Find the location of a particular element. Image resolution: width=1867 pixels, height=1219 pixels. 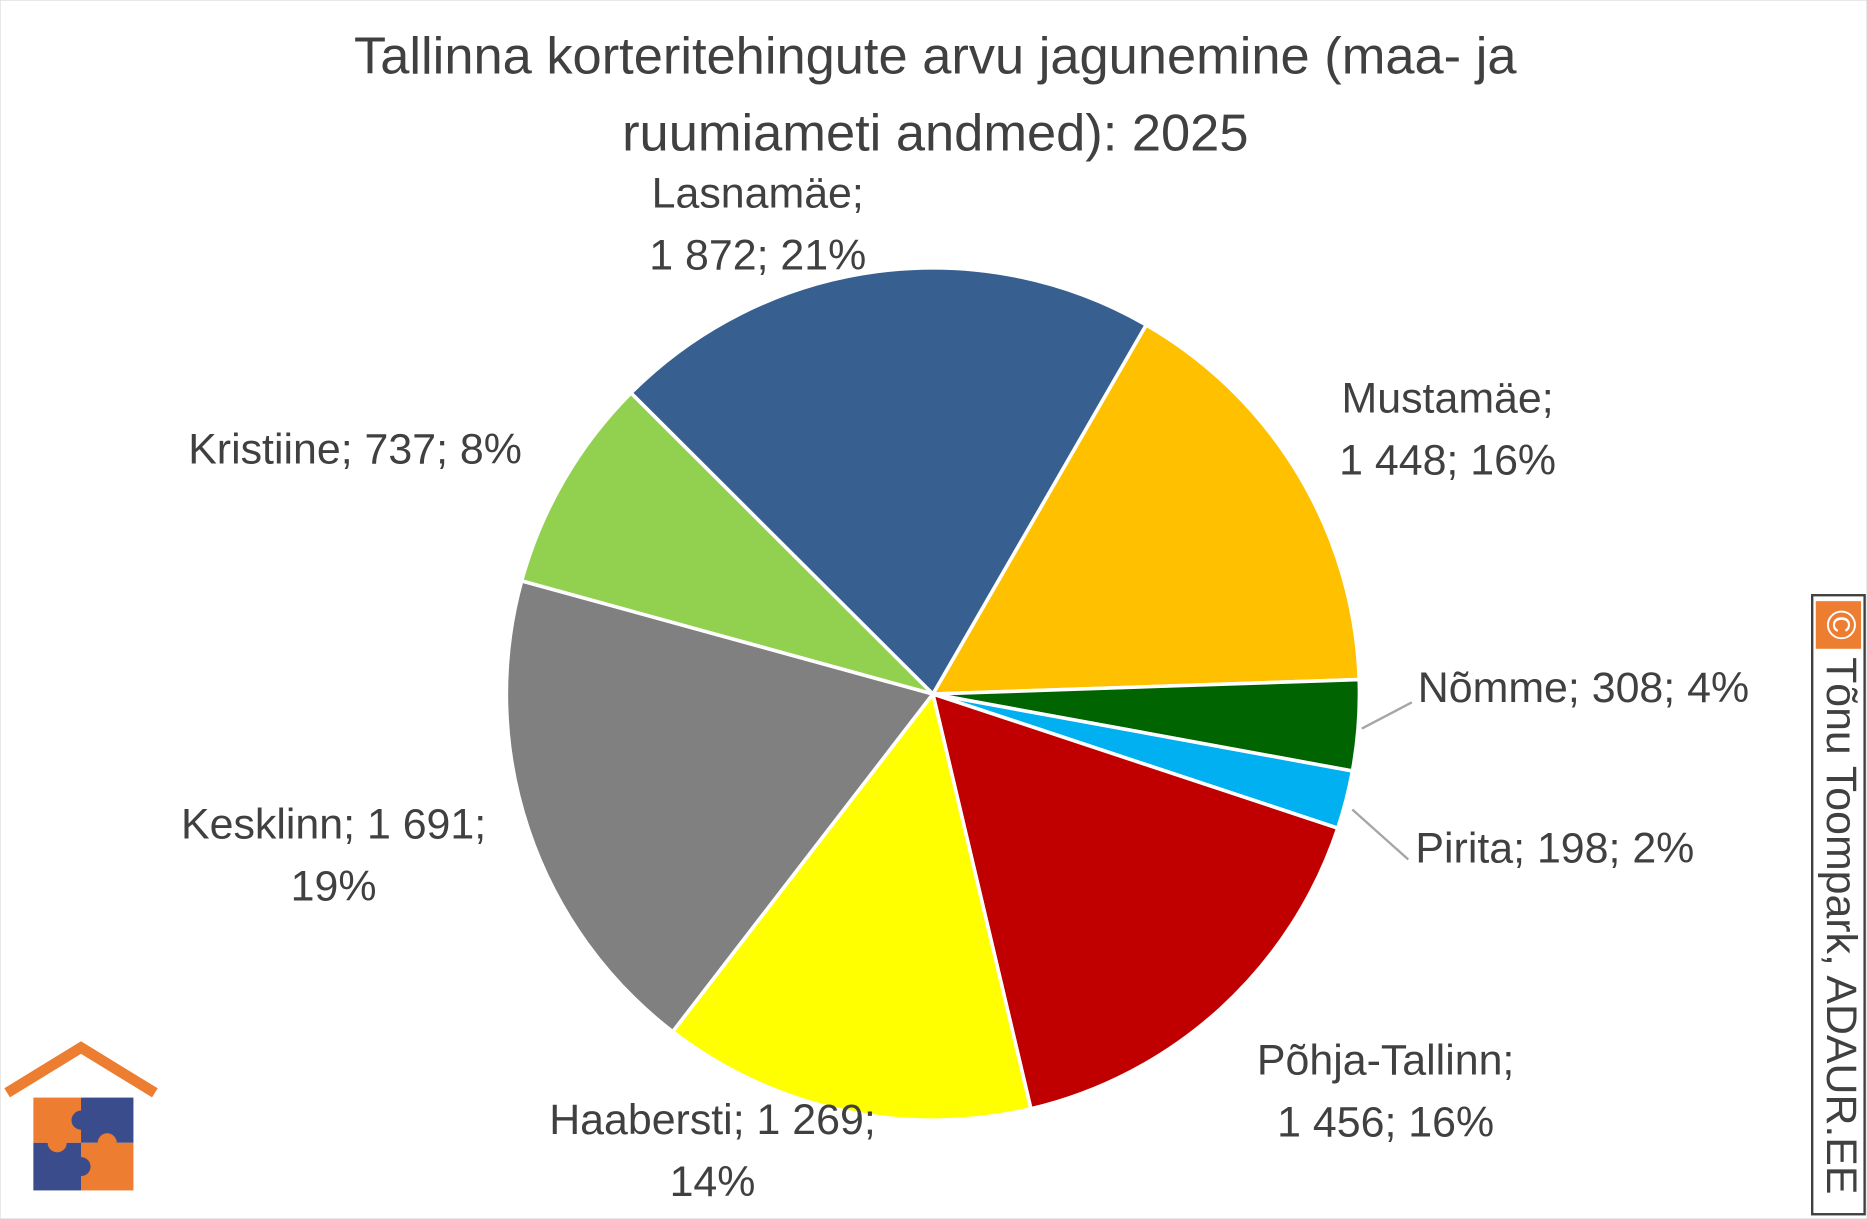

chart-title: ruumiameti andmed): 2025 is located at coordinates (935, 134).